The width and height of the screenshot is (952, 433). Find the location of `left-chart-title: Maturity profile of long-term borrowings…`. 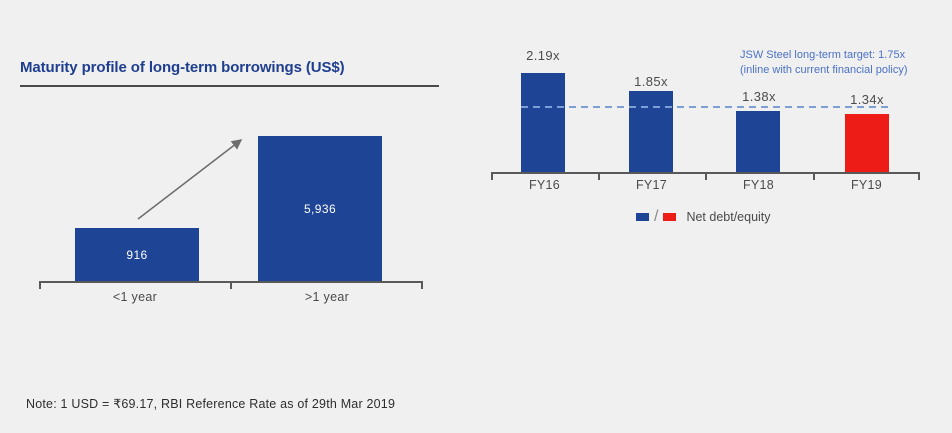

left-chart-title: Maturity profile of long-term borrowings… is located at coordinates (182, 67).